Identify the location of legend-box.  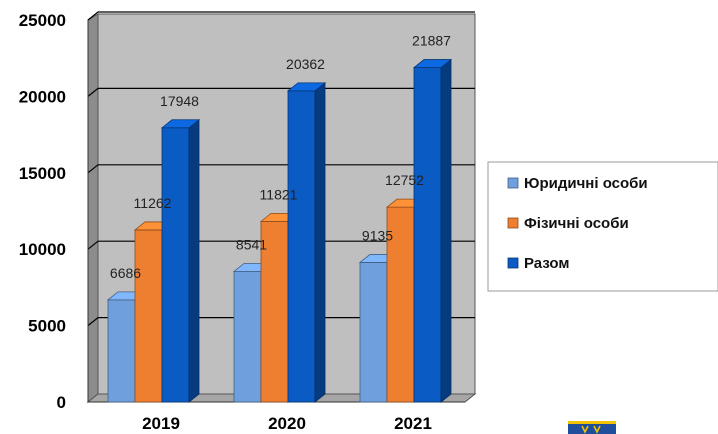
(602, 226).